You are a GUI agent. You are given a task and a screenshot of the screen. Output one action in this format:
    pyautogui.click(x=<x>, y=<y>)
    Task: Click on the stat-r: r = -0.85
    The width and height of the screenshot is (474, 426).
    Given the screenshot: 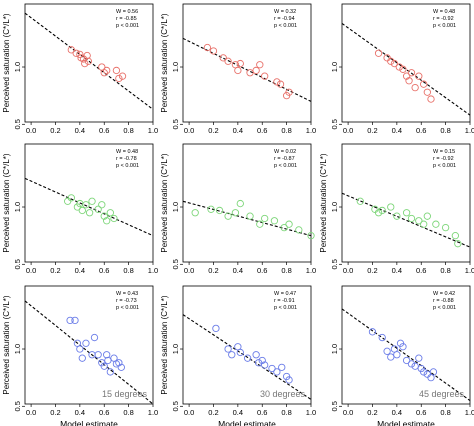 What is the action you would take?
    pyautogui.click(x=126, y=19)
    